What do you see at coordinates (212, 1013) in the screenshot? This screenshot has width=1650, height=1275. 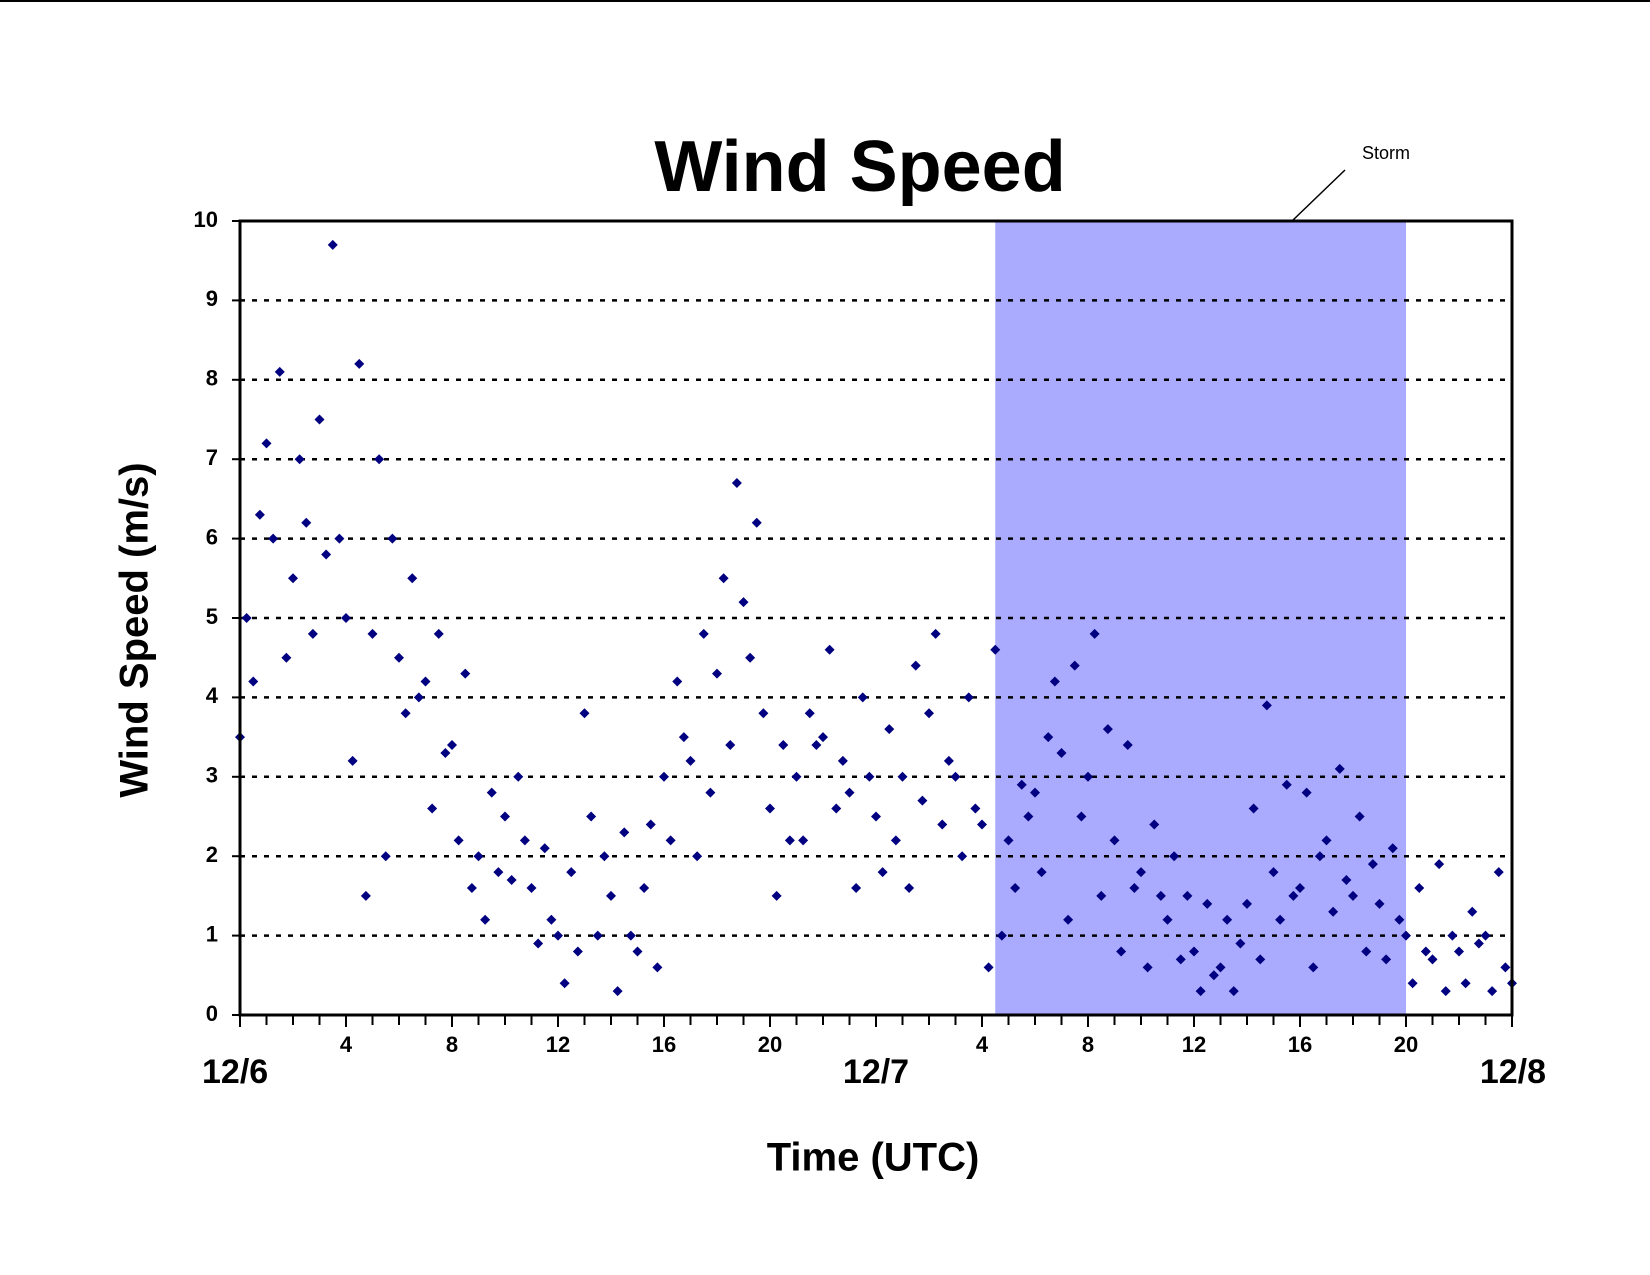 I see `y-tick-label: 0` at bounding box center [212, 1013].